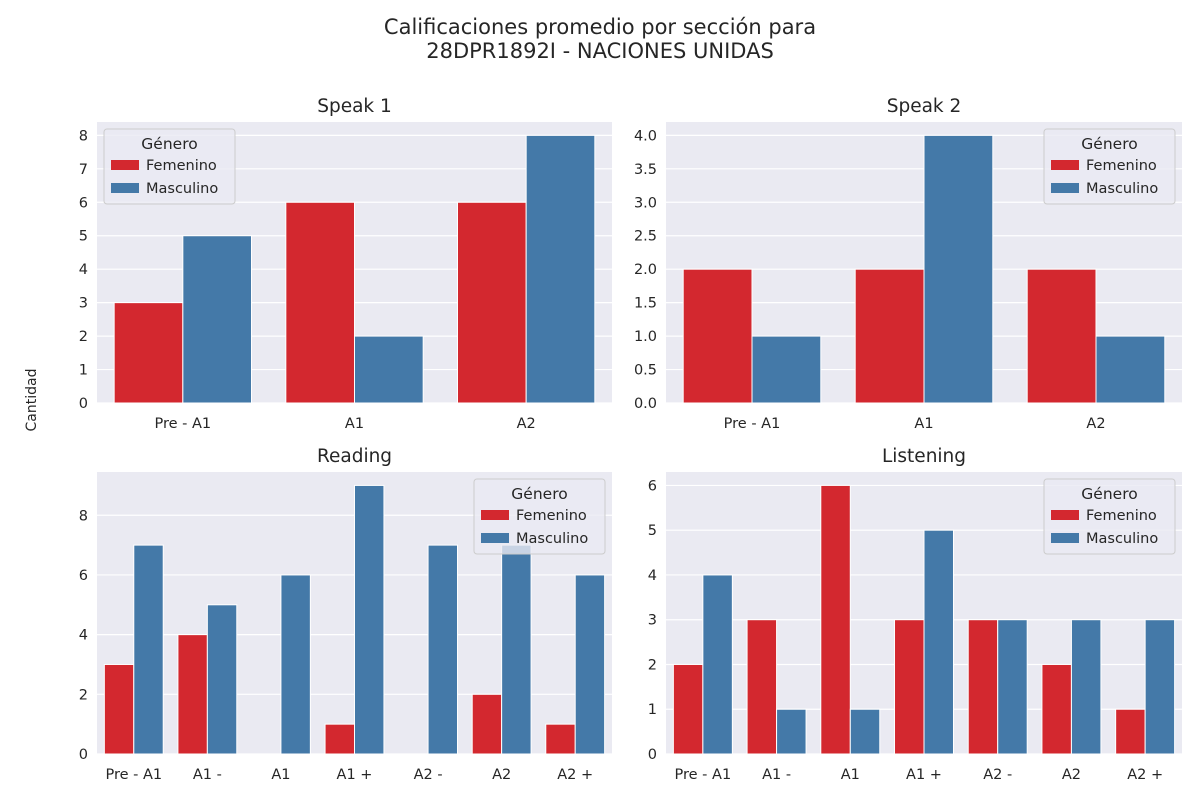 Image resolution: width=1200 pixels, height=800 pixels. What do you see at coordinates (645, 371) in the screenshot?
I see `y-tick-label: 0.5` at bounding box center [645, 371].